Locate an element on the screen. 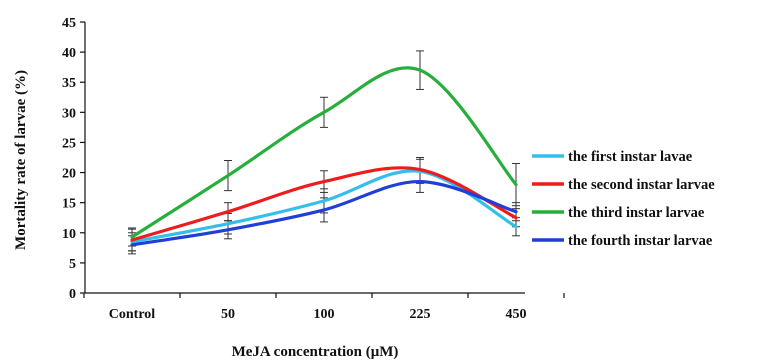 This screenshot has height=362, width=773. y-tick-label: 15 is located at coordinates (69, 204).